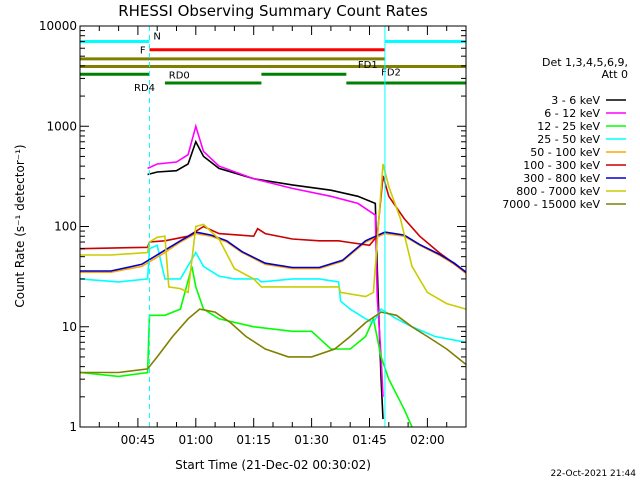  What do you see at coordinates (551, 204) in the screenshot?
I see `legend-entry: 7000 - 15000 keV` at bounding box center [551, 204].